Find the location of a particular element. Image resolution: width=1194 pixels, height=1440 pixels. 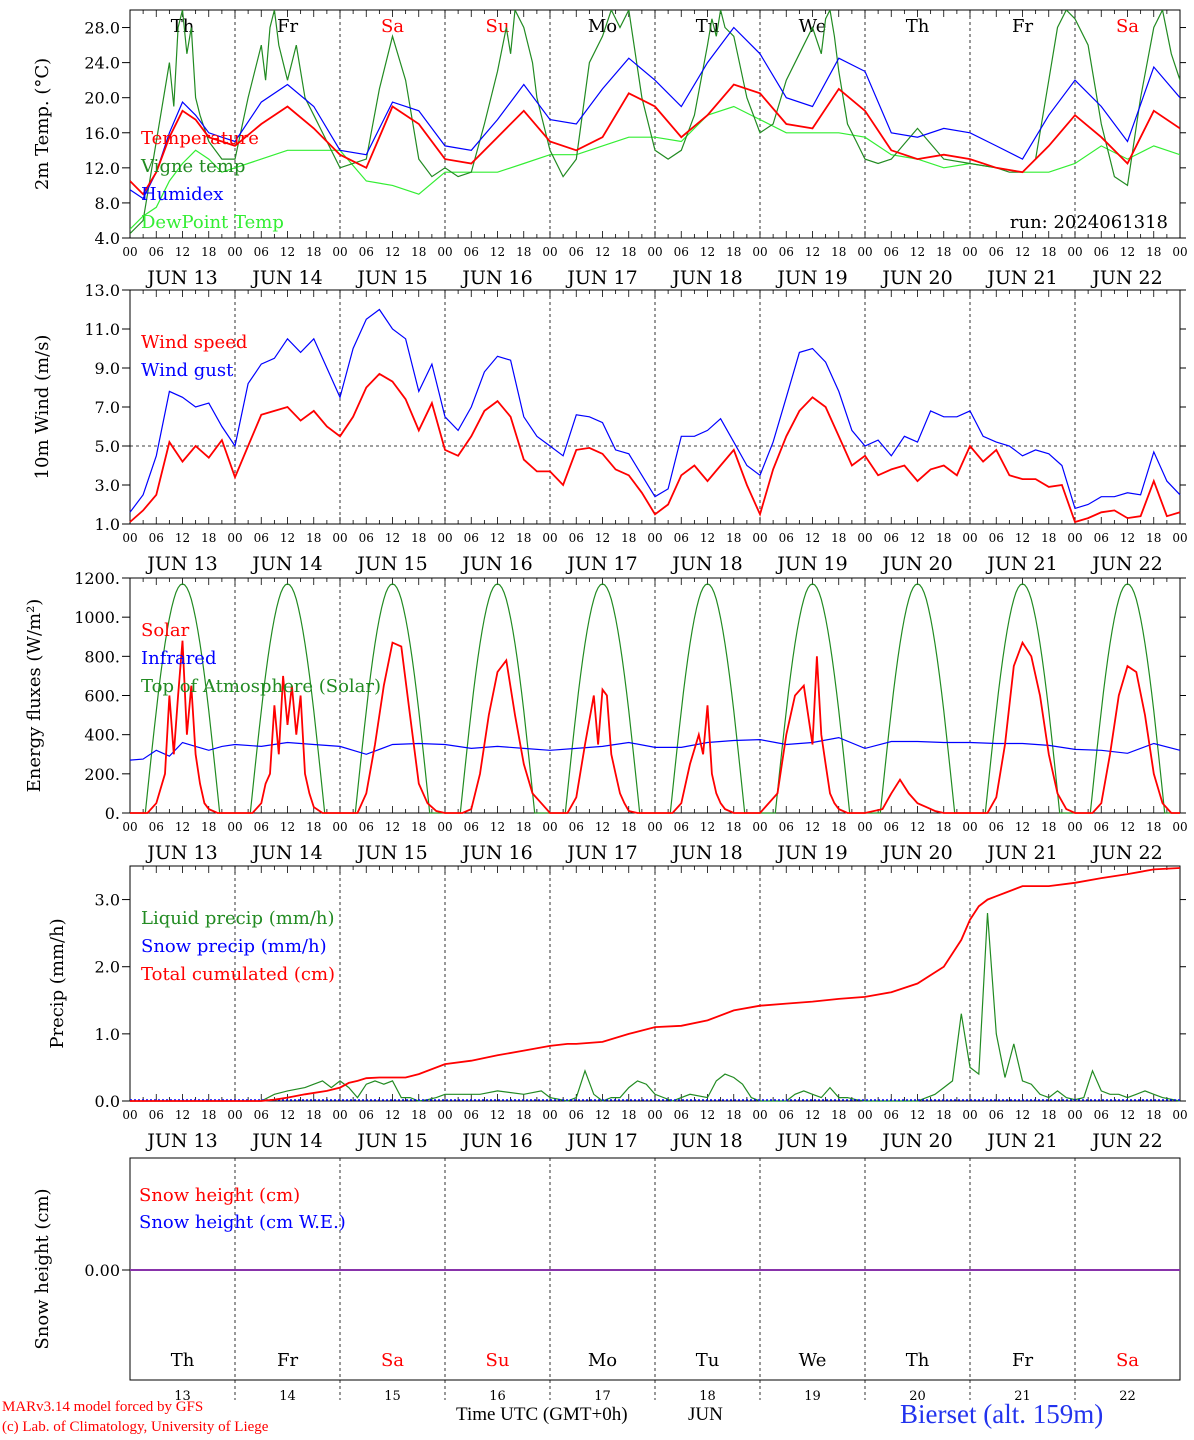

series-temperature is located at coordinates (655, 139).